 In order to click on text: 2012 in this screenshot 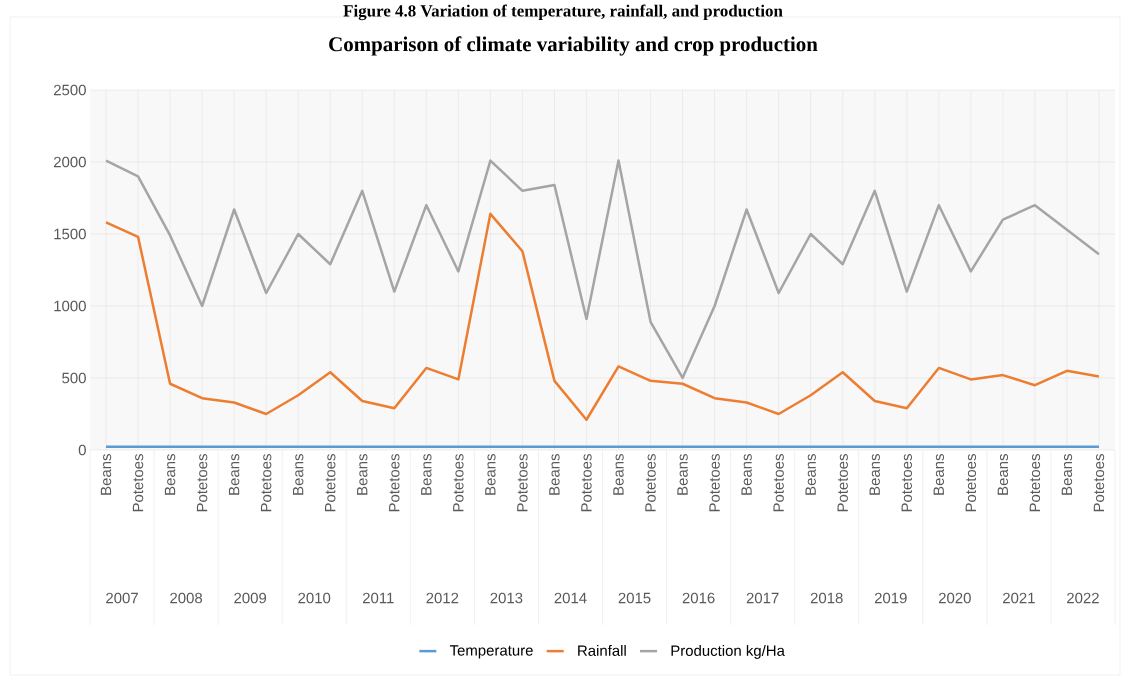, I will do `click(442, 598)`.